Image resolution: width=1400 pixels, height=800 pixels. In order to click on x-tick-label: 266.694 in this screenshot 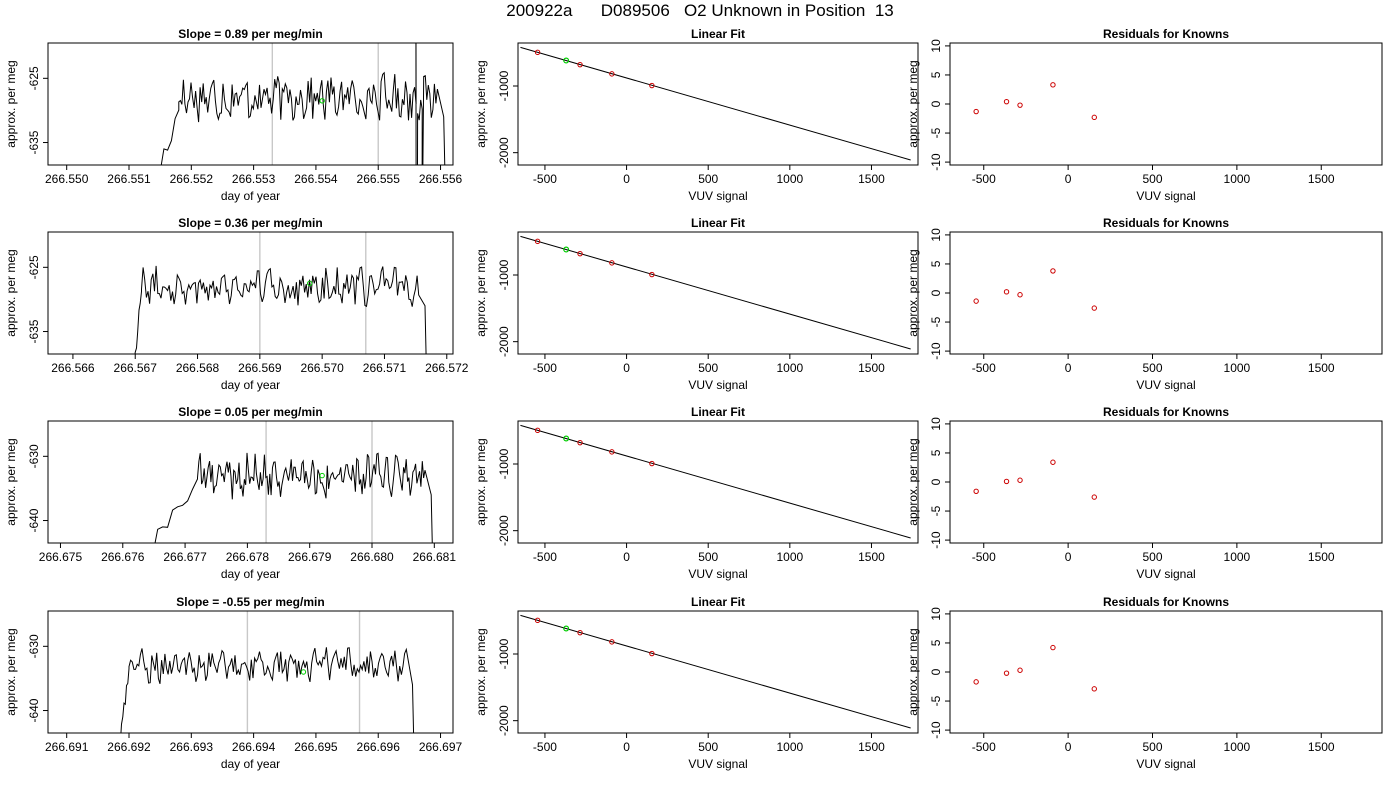, I will do `click(254, 747)`.